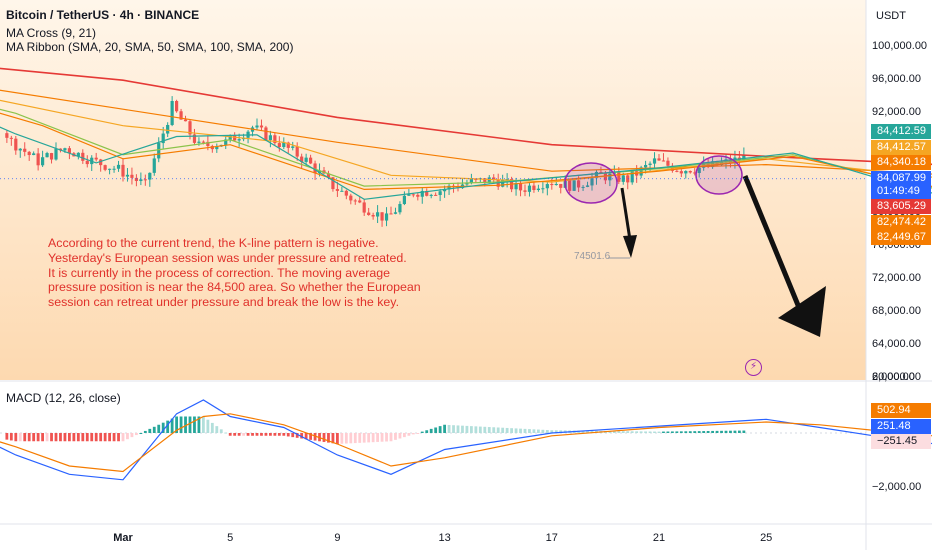 This screenshot has width=932, height=550. What do you see at coordinates (901, 222) in the screenshot?
I see `price-badge: 82,474.42` at bounding box center [901, 222].